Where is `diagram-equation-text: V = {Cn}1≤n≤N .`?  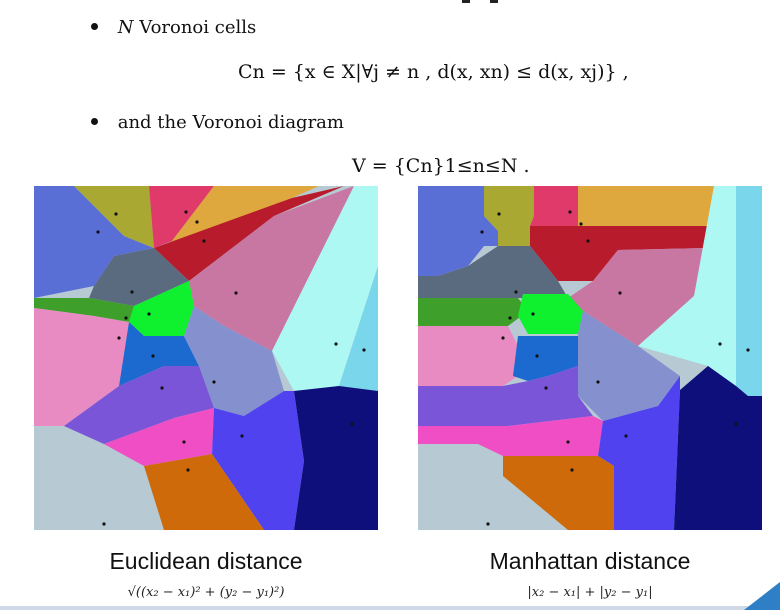 diagram-equation-text: V = {Cn}1≤n≤N . is located at coordinates (441, 166).